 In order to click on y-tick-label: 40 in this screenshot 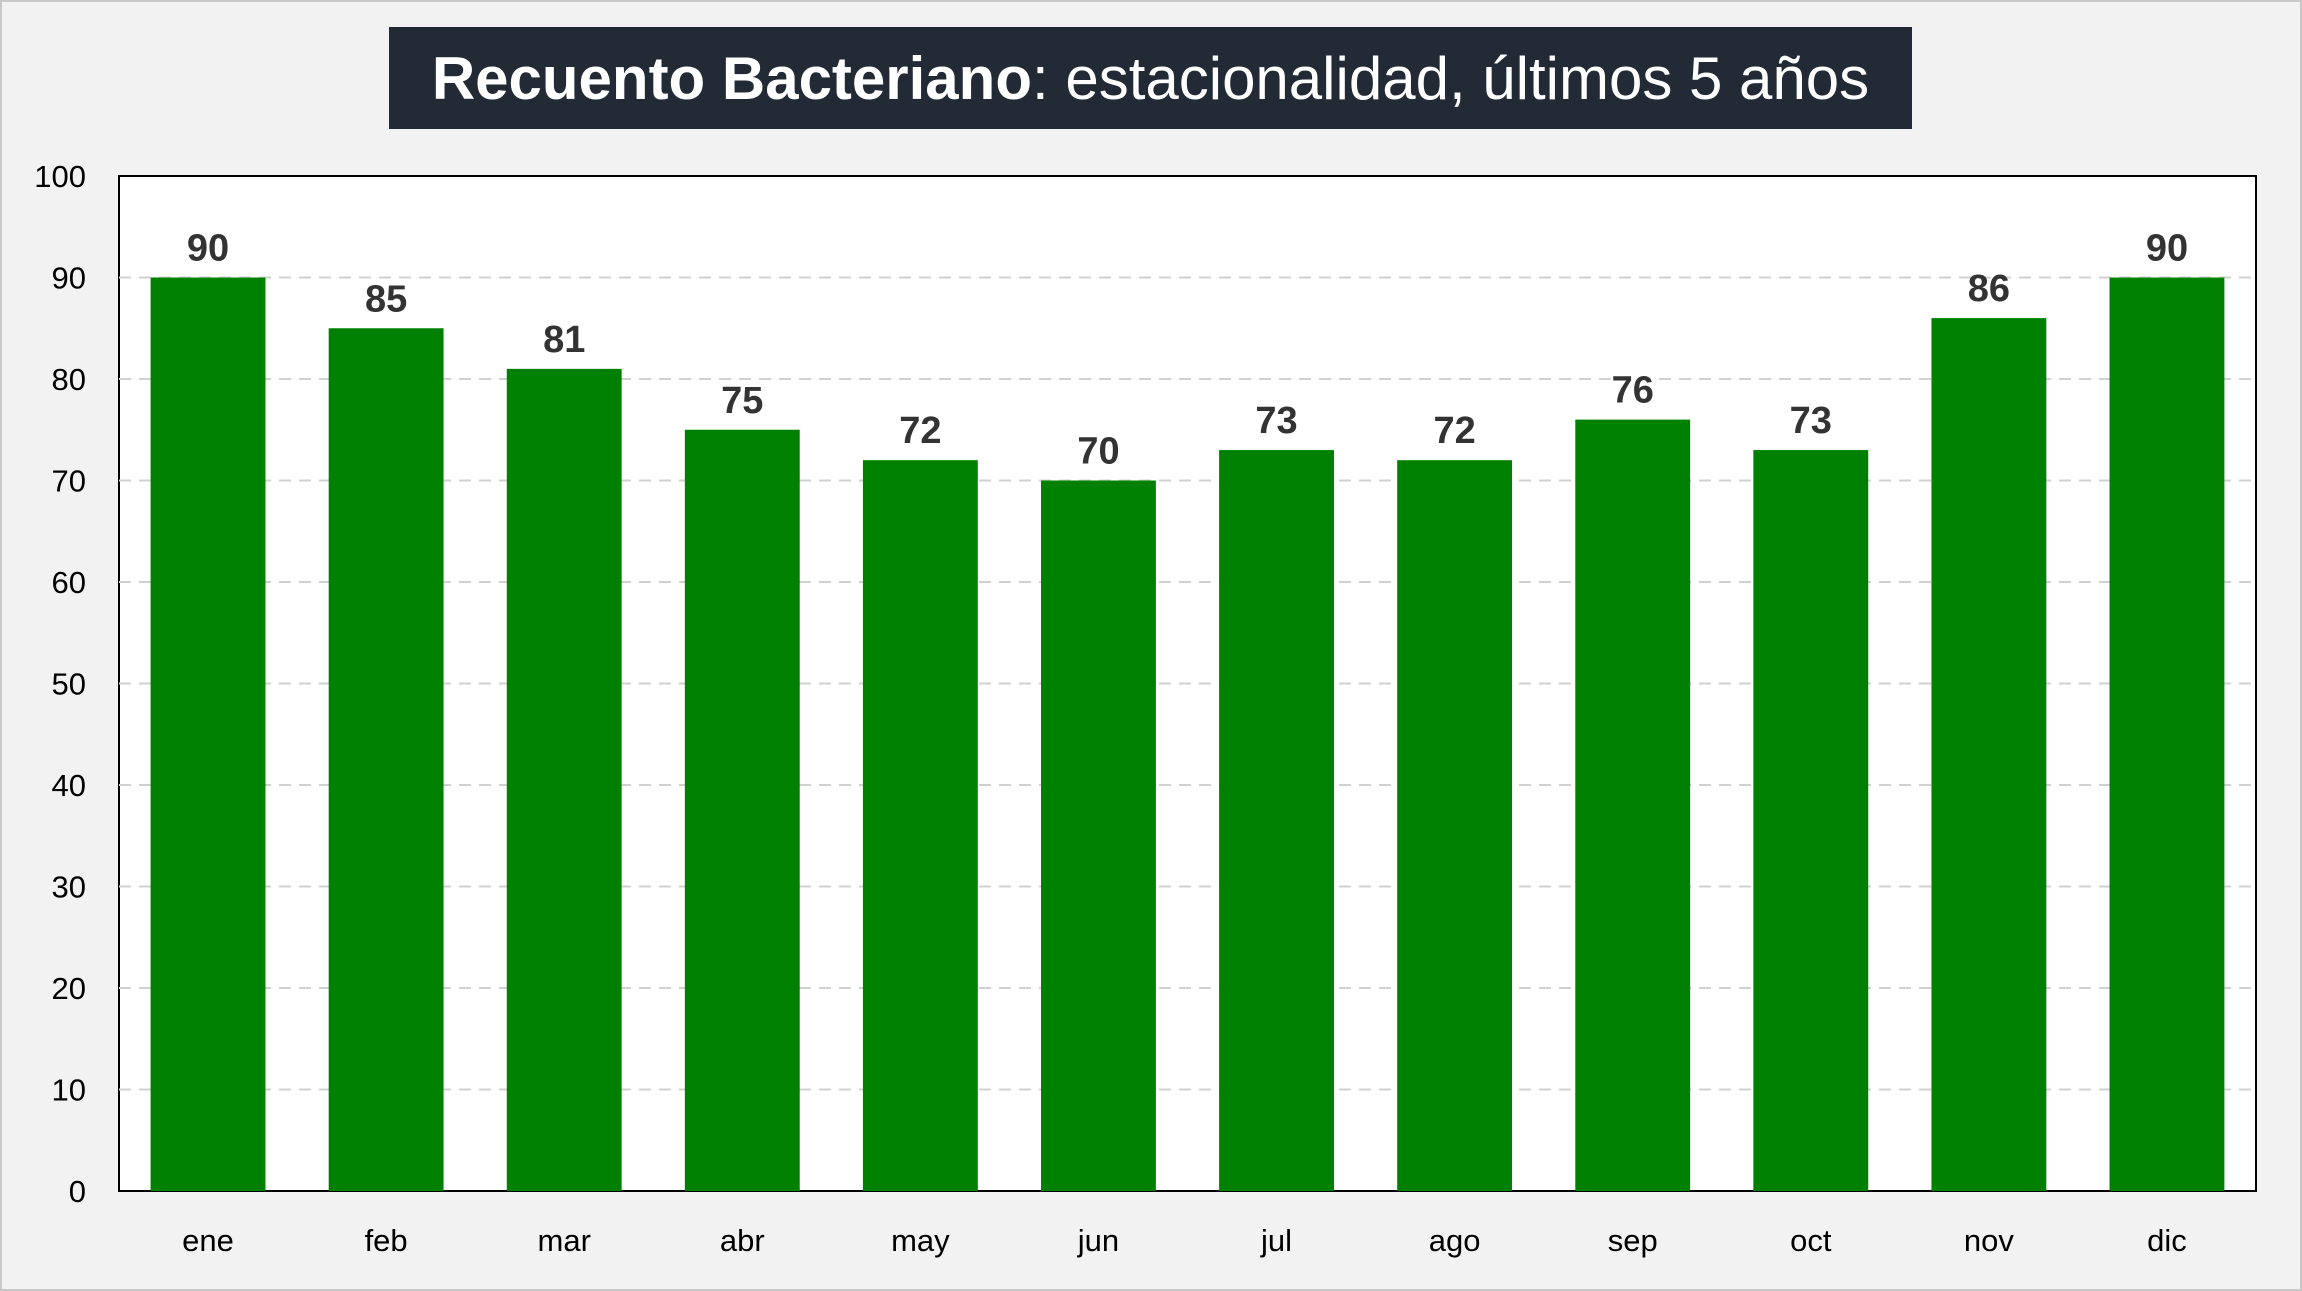, I will do `click(69, 785)`.